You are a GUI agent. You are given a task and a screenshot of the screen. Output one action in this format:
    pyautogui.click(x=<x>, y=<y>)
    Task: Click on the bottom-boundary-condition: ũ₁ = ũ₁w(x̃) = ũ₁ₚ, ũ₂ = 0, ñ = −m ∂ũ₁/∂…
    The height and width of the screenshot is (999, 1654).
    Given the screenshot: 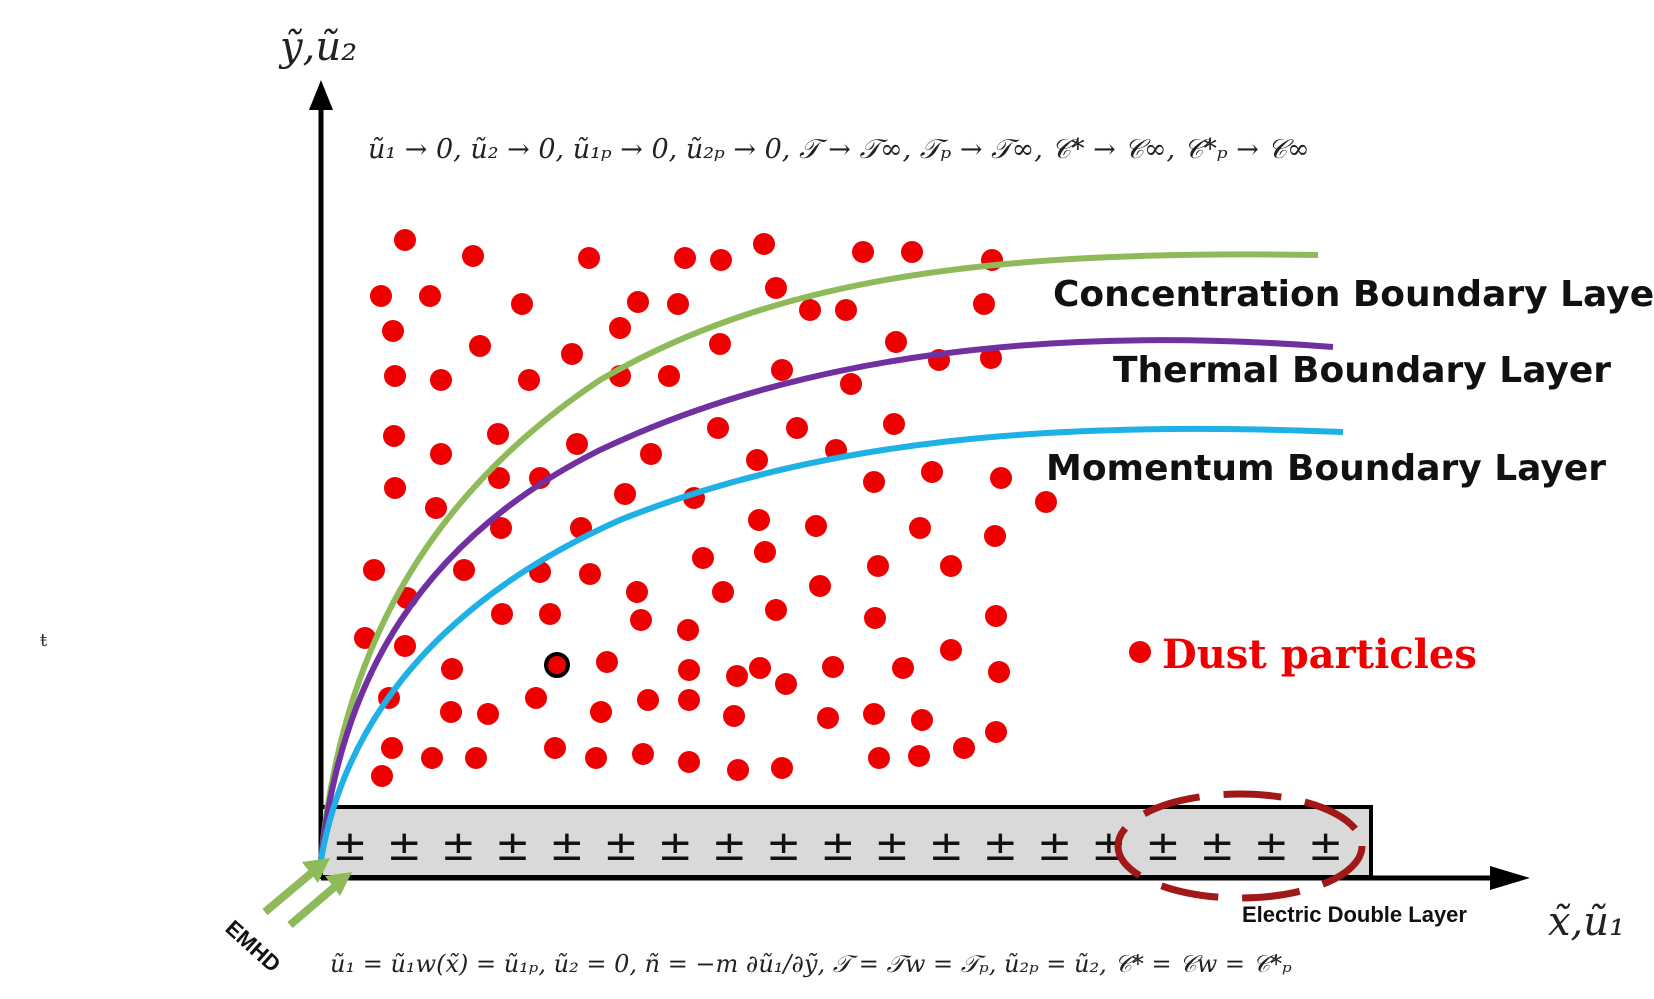 What is the action you would take?
    pyautogui.click(x=811, y=964)
    